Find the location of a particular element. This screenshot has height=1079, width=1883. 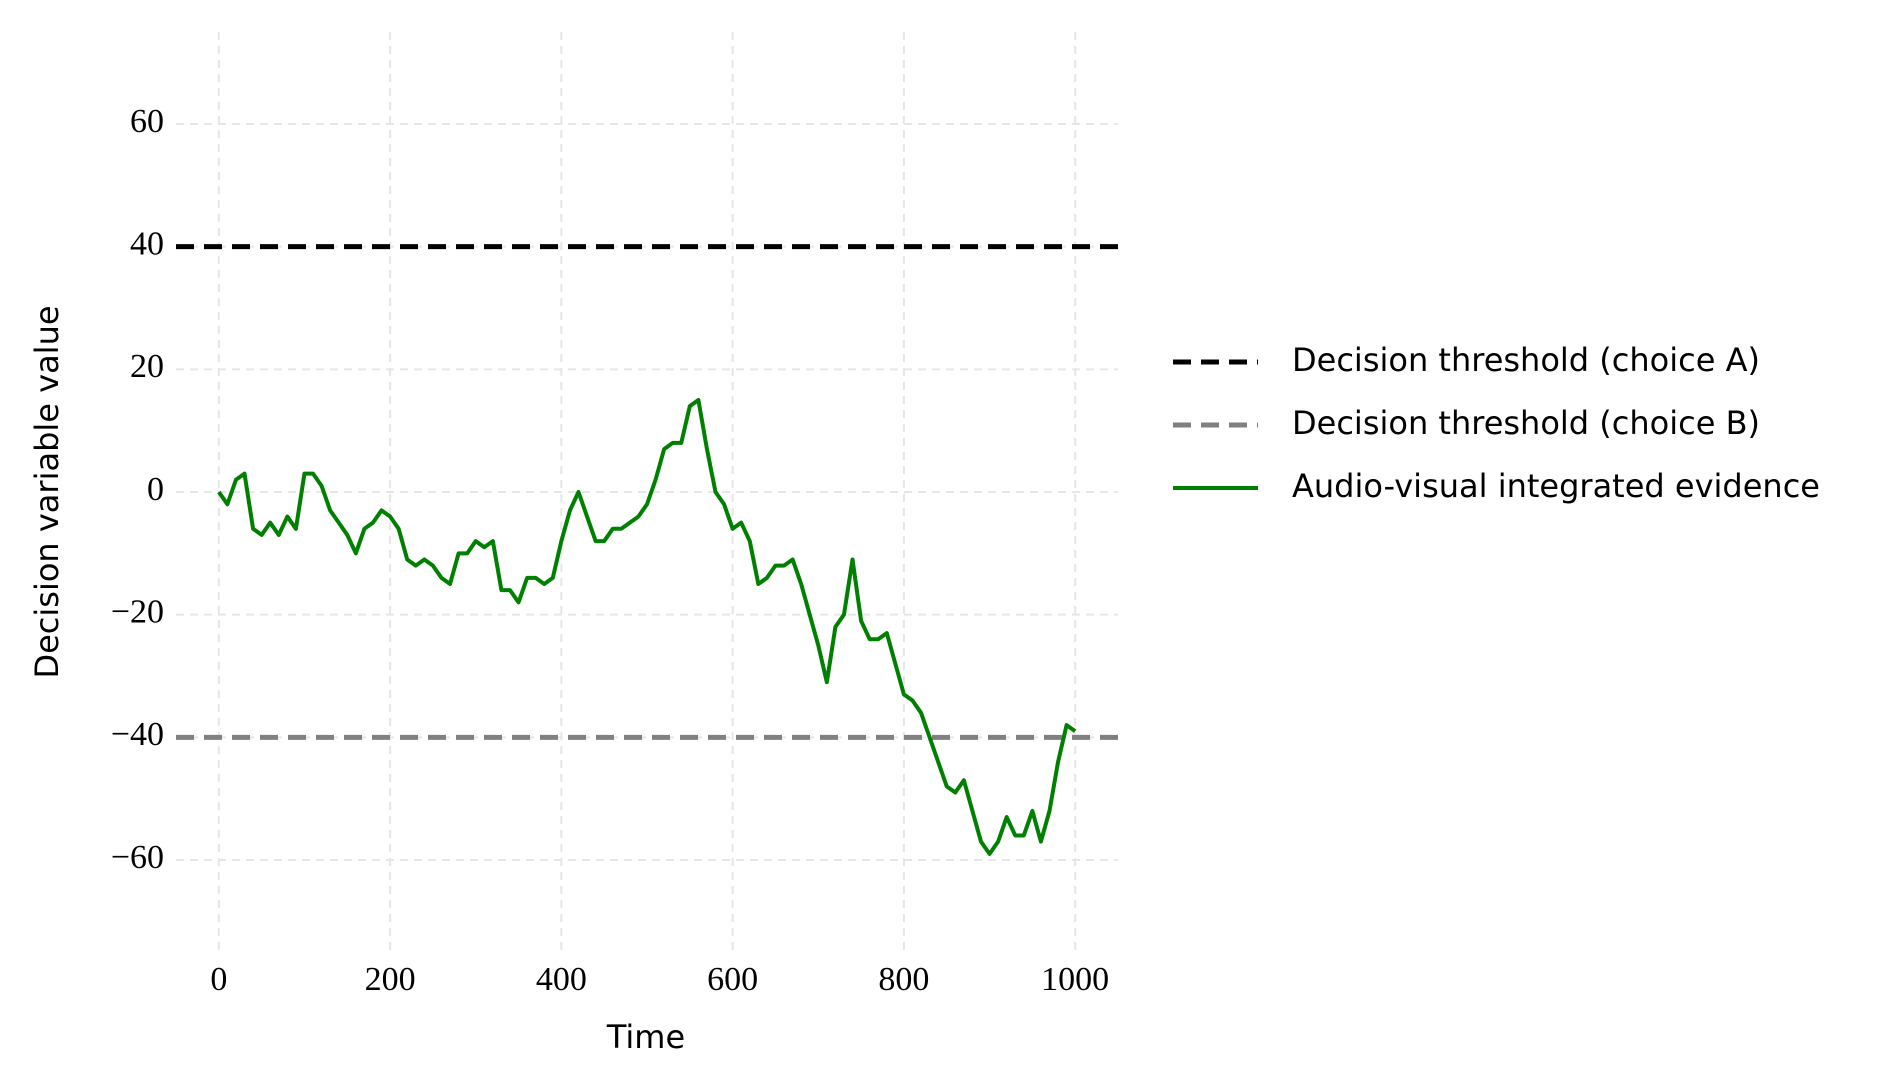

legend-label: Decision threshold (choice B) is located at coordinates (1526, 423).